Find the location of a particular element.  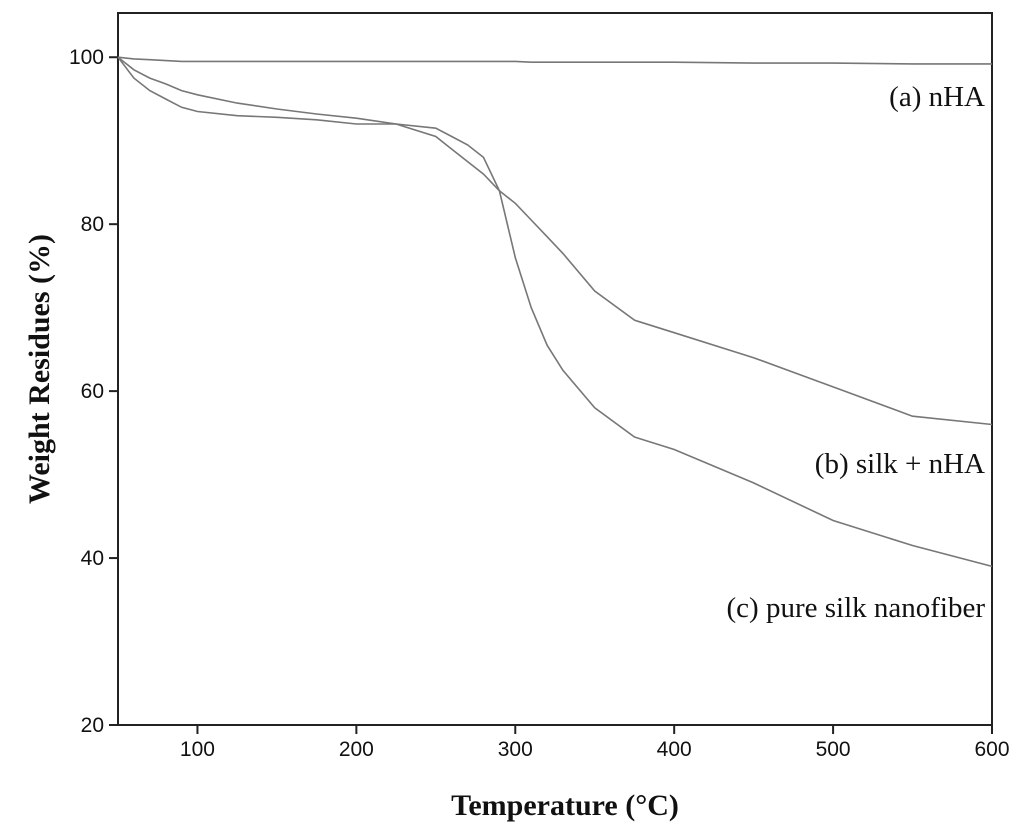

data-line is located at coordinates (554, 60).